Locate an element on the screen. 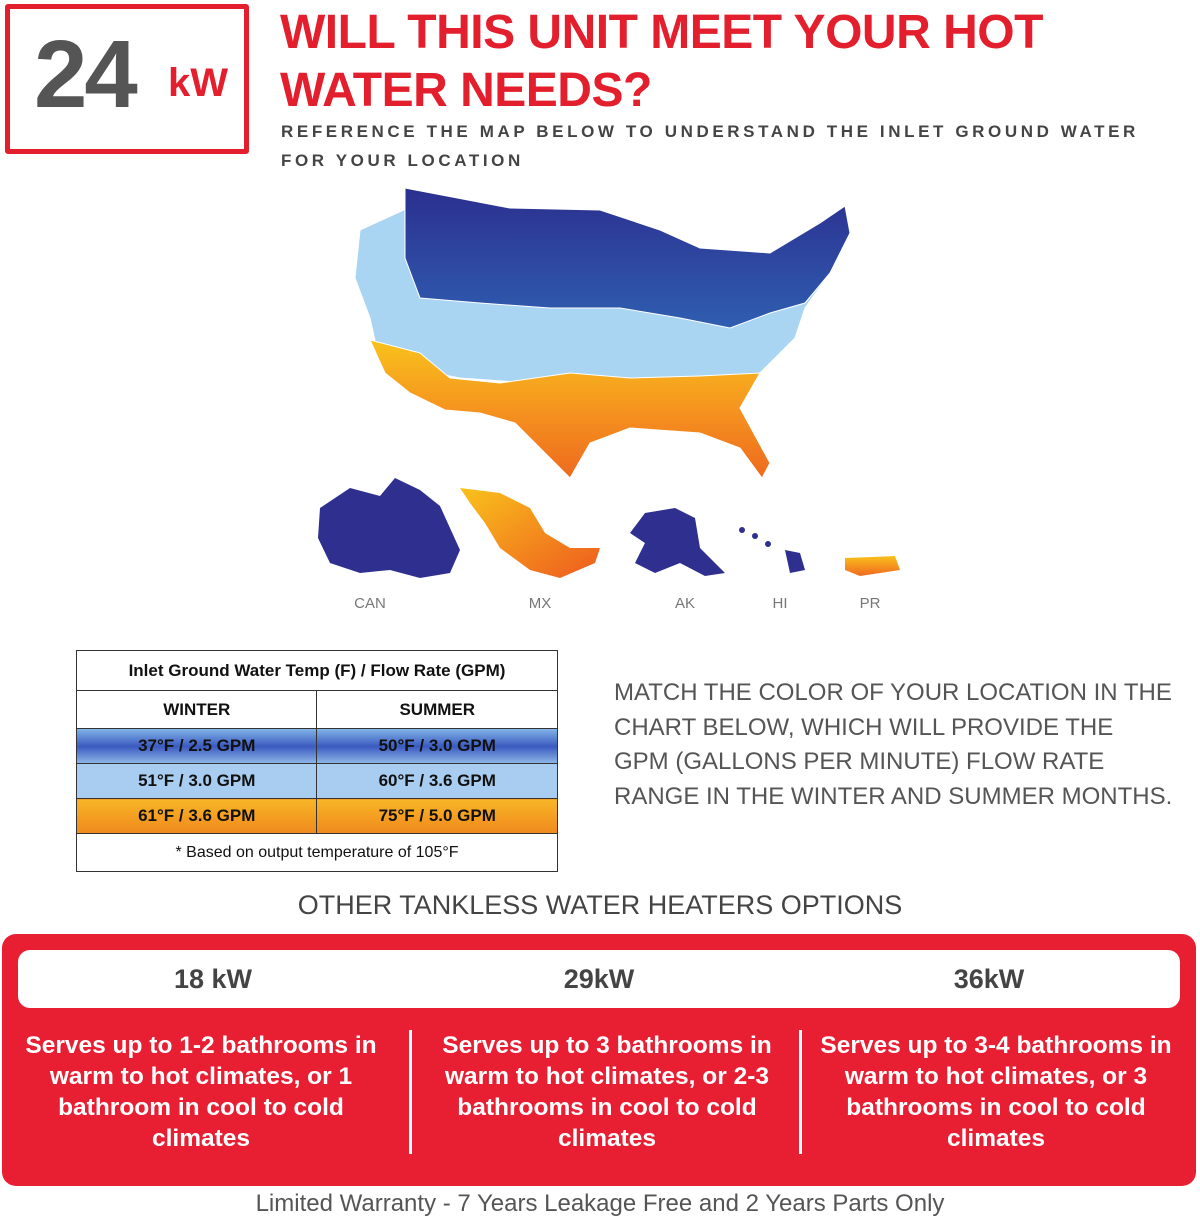 This screenshot has width=1200, height=1220. option-label-29kw: 29kW is located at coordinates (599, 979).